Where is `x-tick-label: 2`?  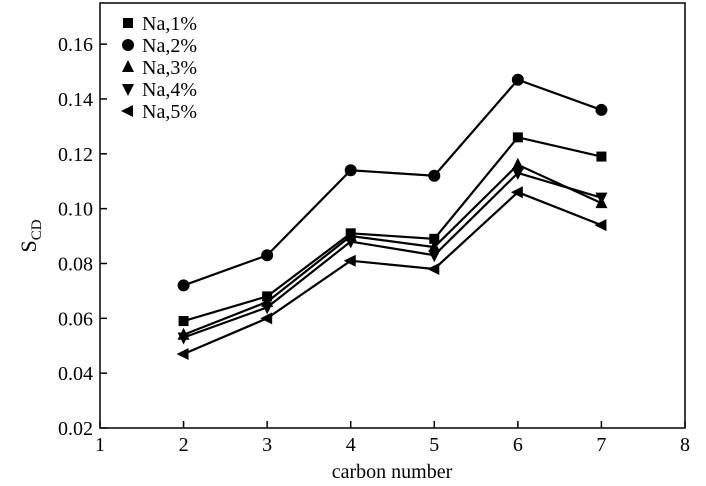 x-tick-label: 2 is located at coordinates (184, 445).